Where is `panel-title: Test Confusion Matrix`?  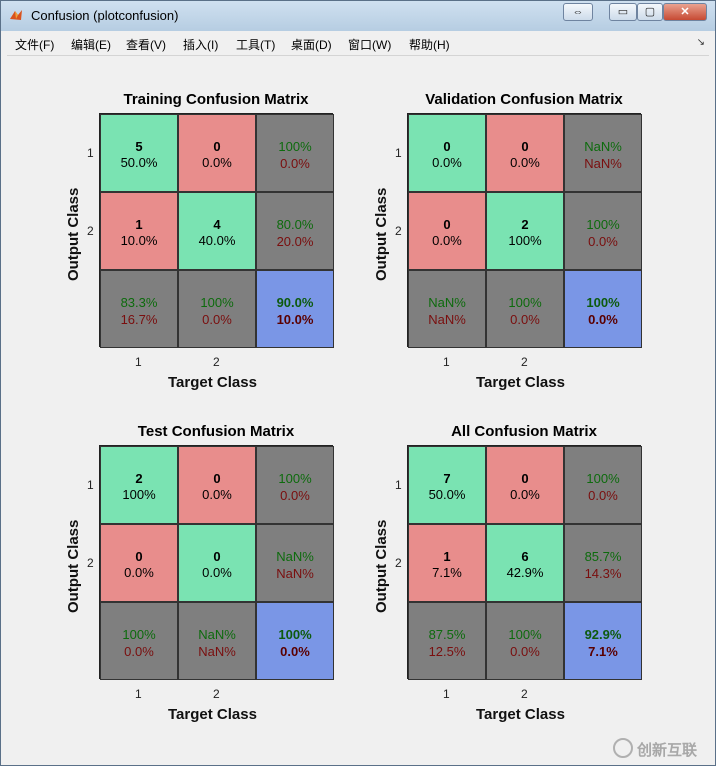
panel-title: Test Confusion Matrix is located at coordinates (216, 431).